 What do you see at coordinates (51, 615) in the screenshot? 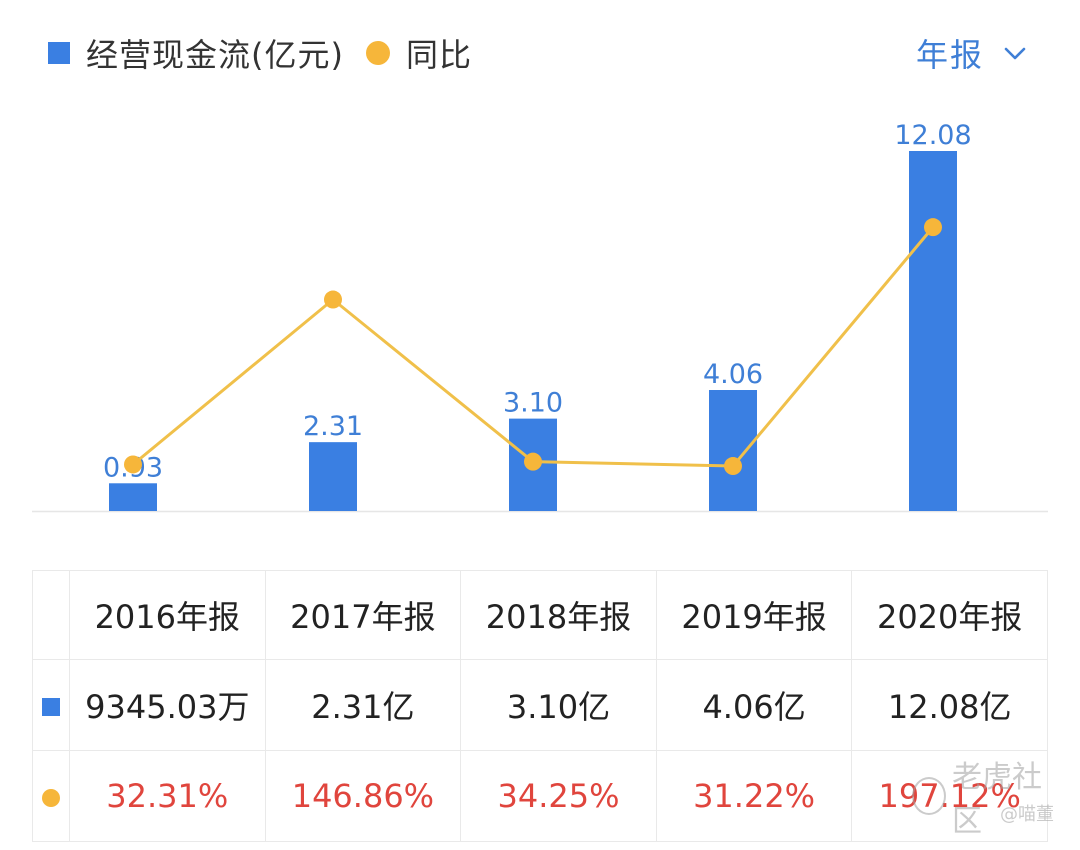
I see `table-corner-cell` at bounding box center [51, 615].